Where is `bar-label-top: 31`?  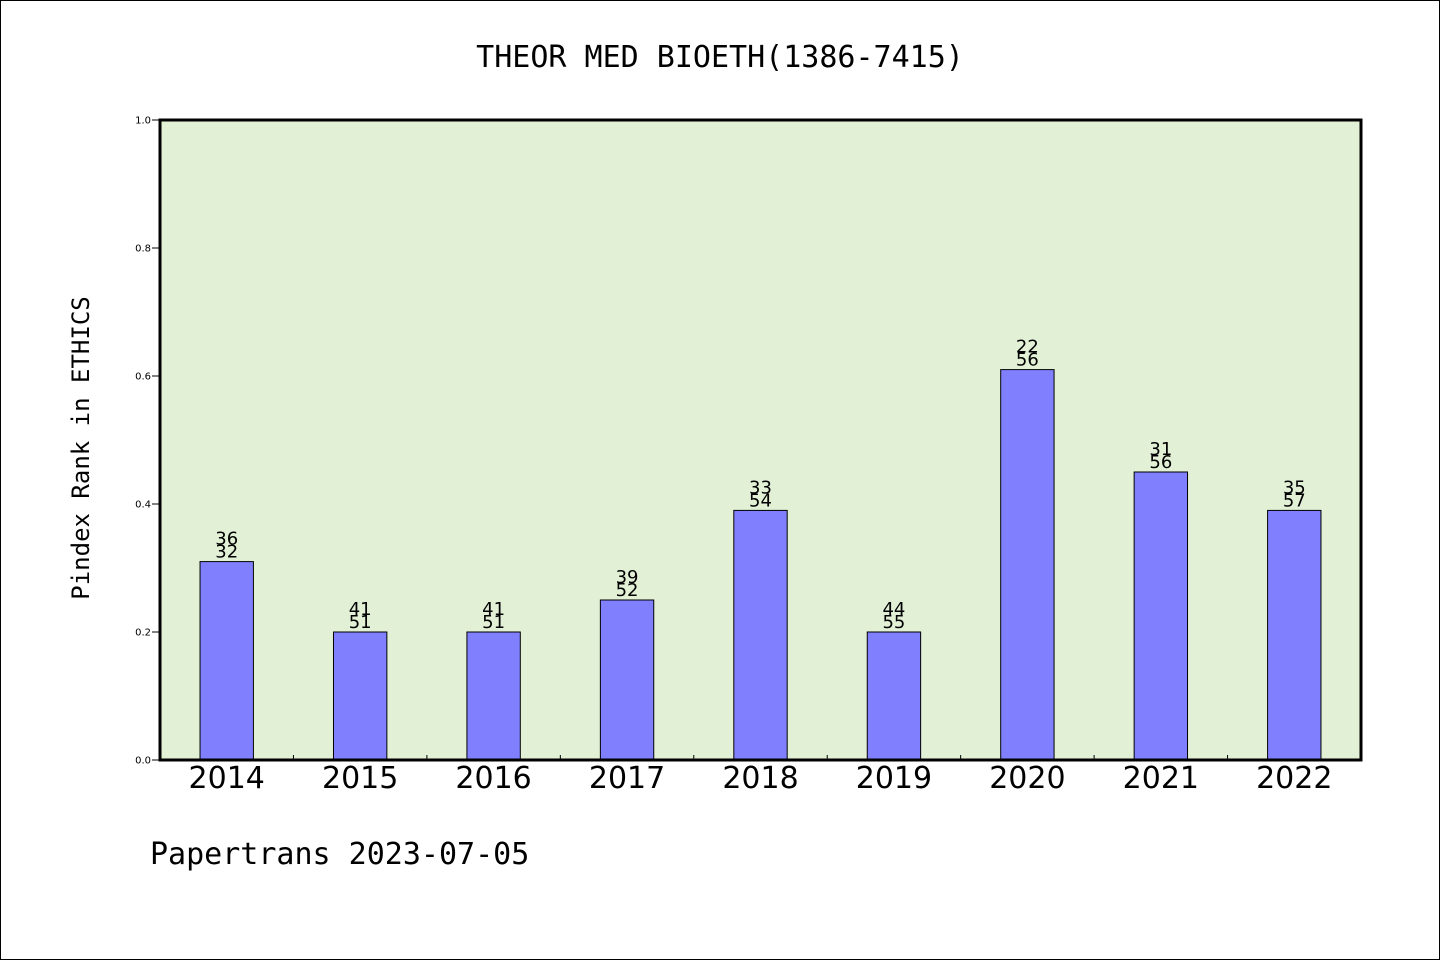
bar-label-top: 31 is located at coordinates (1160, 449).